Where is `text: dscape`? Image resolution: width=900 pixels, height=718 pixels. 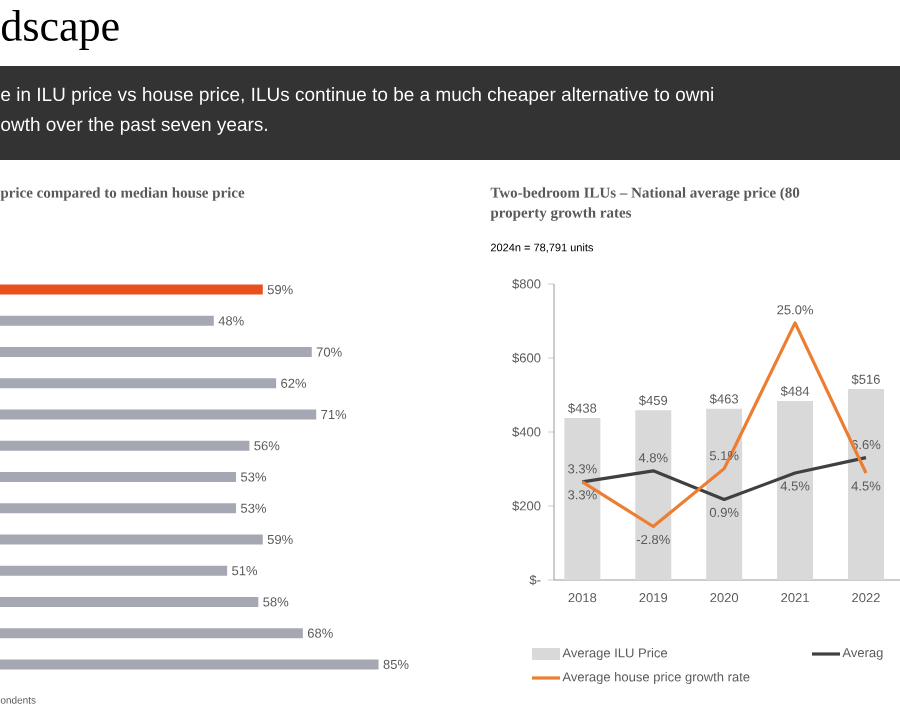
text: dscape is located at coordinates (60, 30).